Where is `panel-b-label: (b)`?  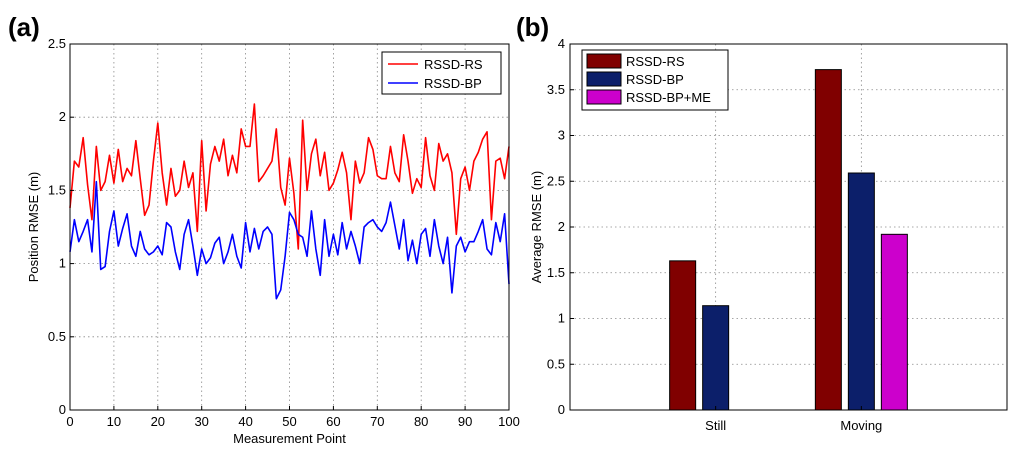
panel-b-label: (b) is located at coordinates (532, 27).